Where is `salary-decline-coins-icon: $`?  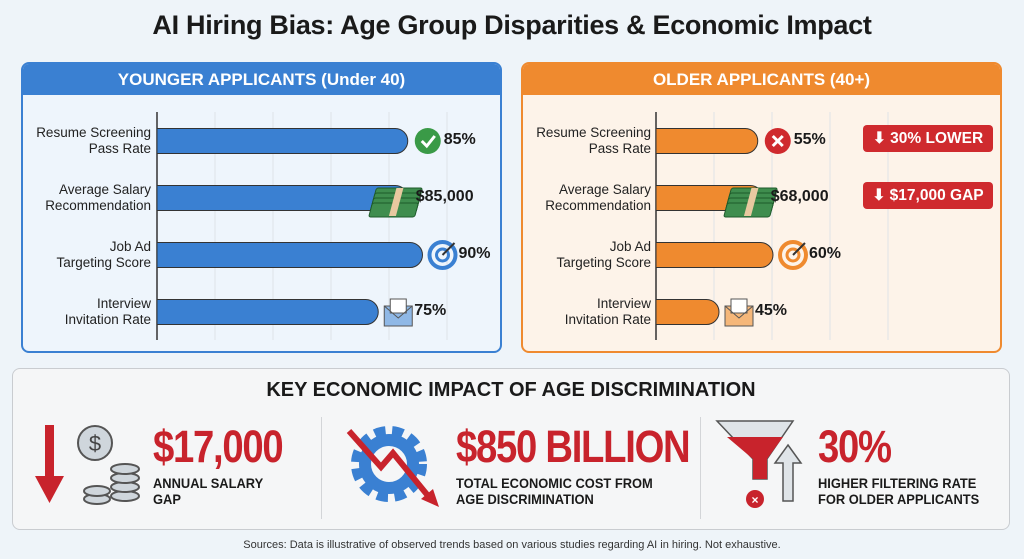
salary-decline-coins-icon: $ is located at coordinates (87, 465).